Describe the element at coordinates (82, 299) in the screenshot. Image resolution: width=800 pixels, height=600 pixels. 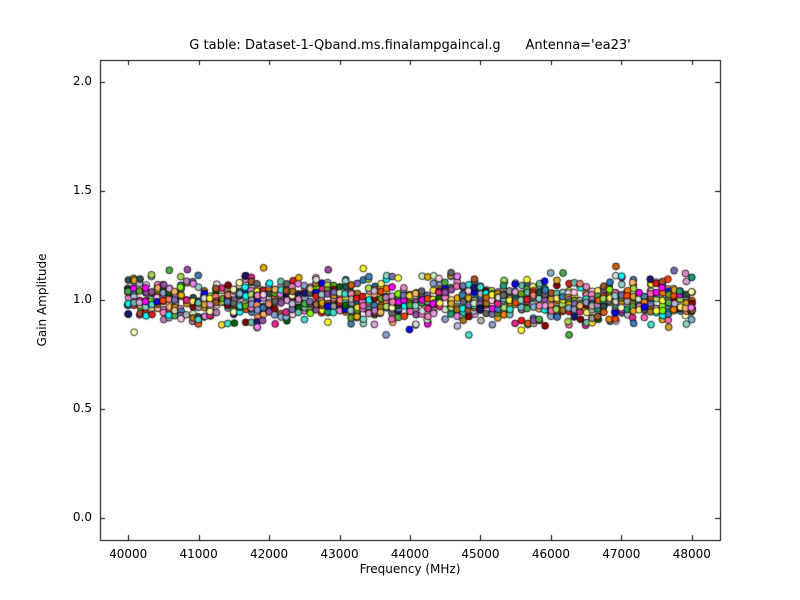
I see `y-tick-label: 1.0` at that location.